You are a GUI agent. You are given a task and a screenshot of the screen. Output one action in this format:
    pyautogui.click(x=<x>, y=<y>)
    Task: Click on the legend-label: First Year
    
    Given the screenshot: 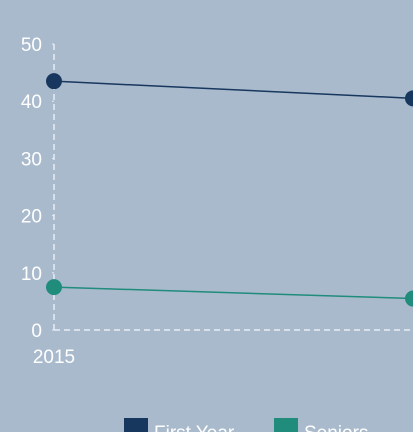 What is the action you would take?
    pyautogui.click(x=194, y=427)
    